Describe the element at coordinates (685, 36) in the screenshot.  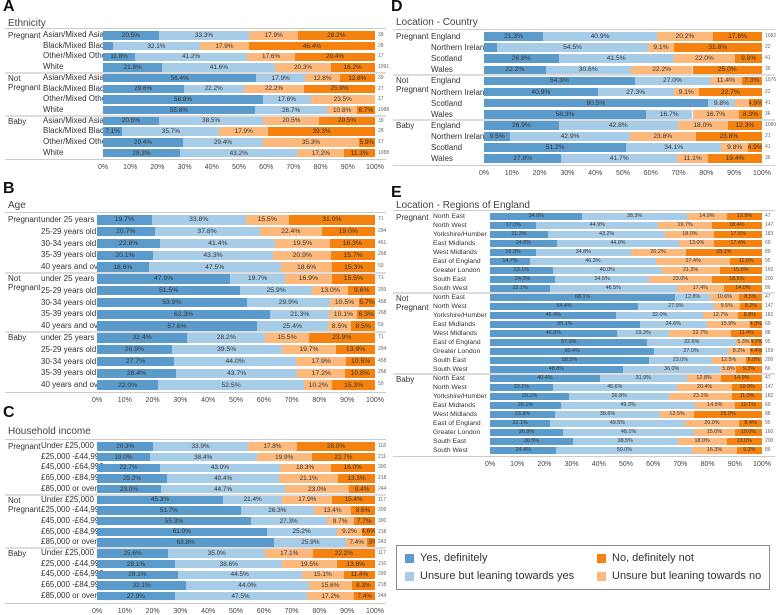
I see `bar-segment-lean-no: 20.2%` at that location.